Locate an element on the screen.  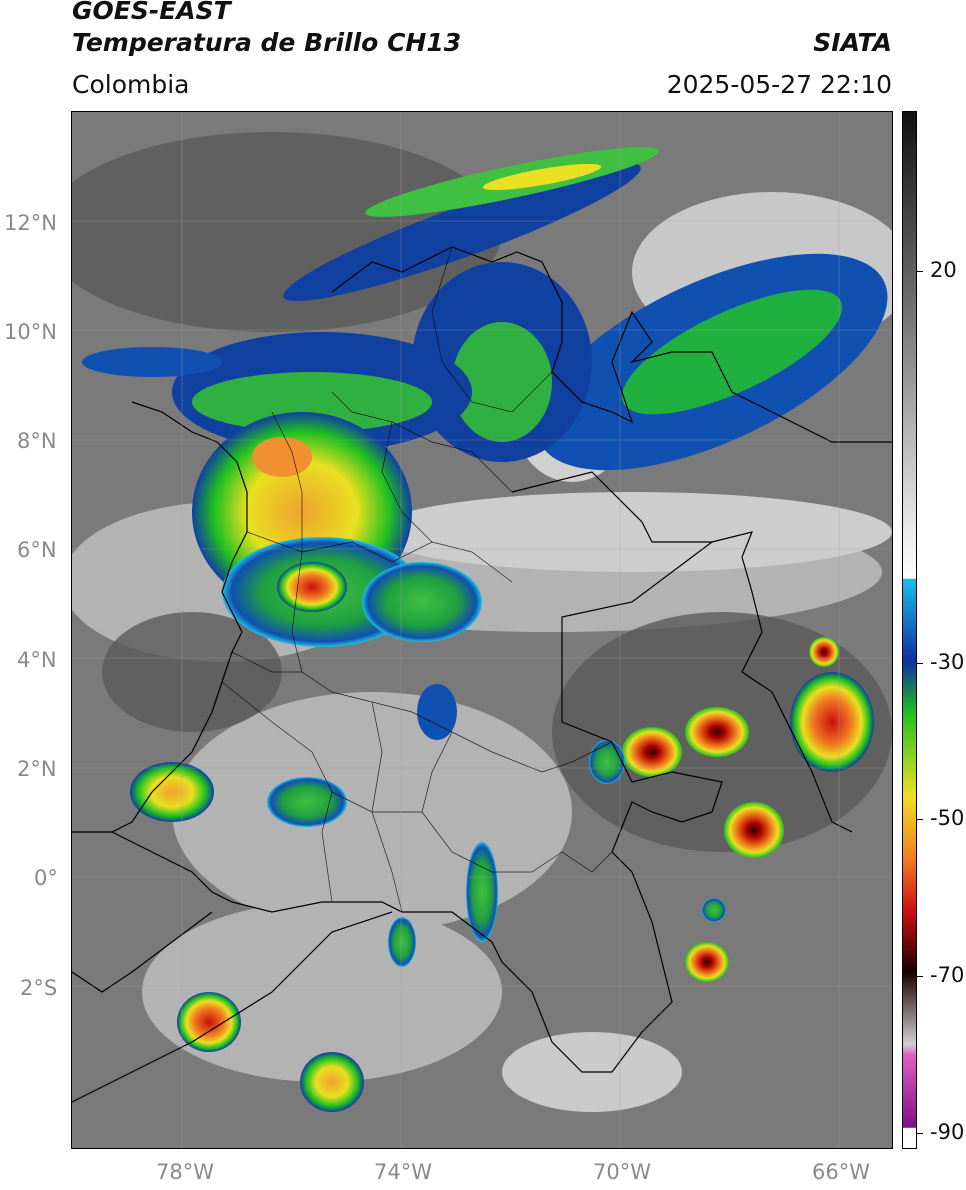
colorbar-tick-minus90 is located at coordinates (920, 1133).